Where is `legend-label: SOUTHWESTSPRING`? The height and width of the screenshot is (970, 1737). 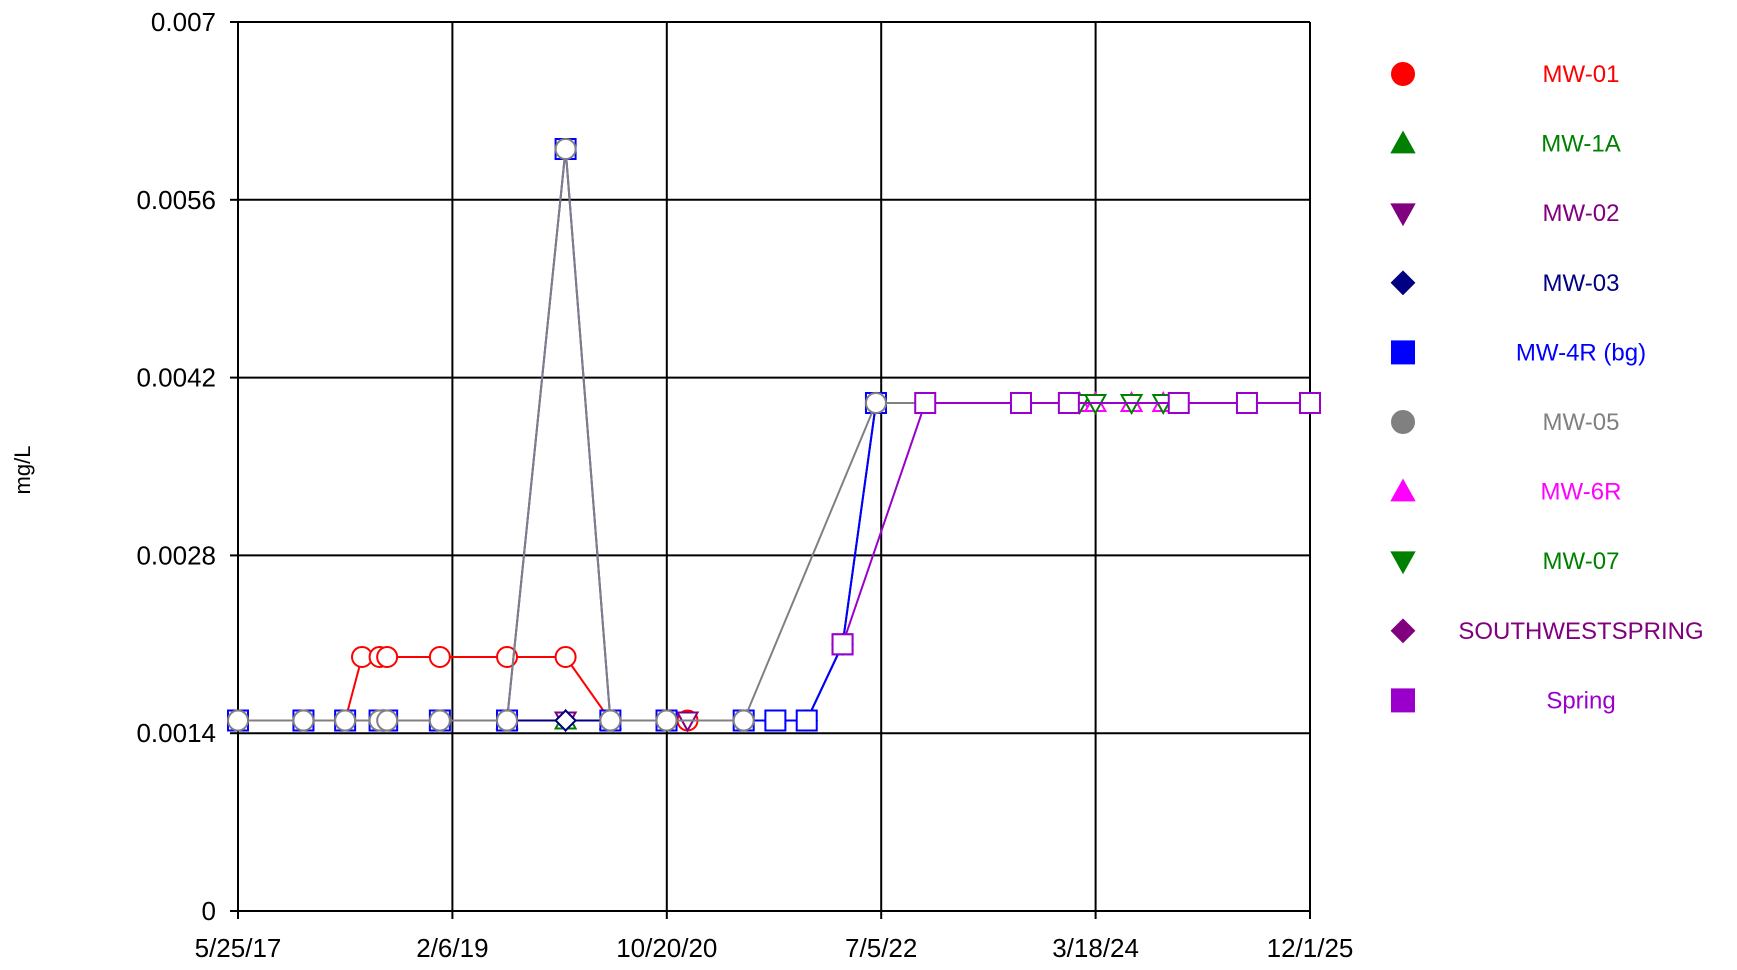 legend-label: SOUTHWESTSPRING is located at coordinates (1580, 631).